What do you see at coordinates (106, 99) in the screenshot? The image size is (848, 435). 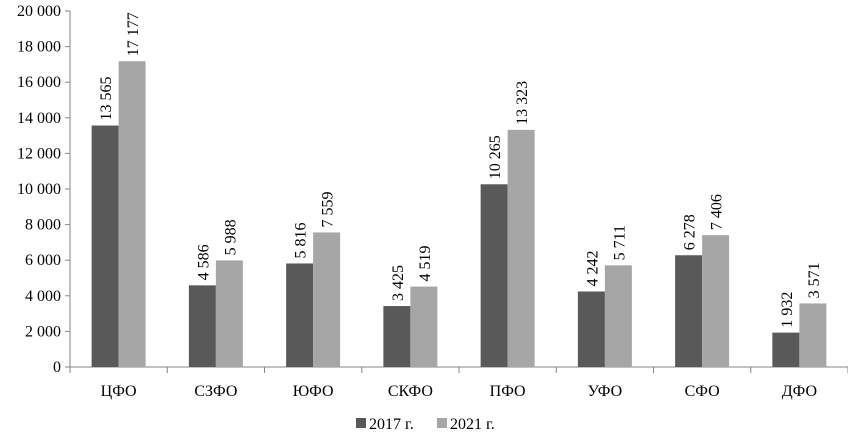 I see `data-label: 13 565` at bounding box center [106, 99].